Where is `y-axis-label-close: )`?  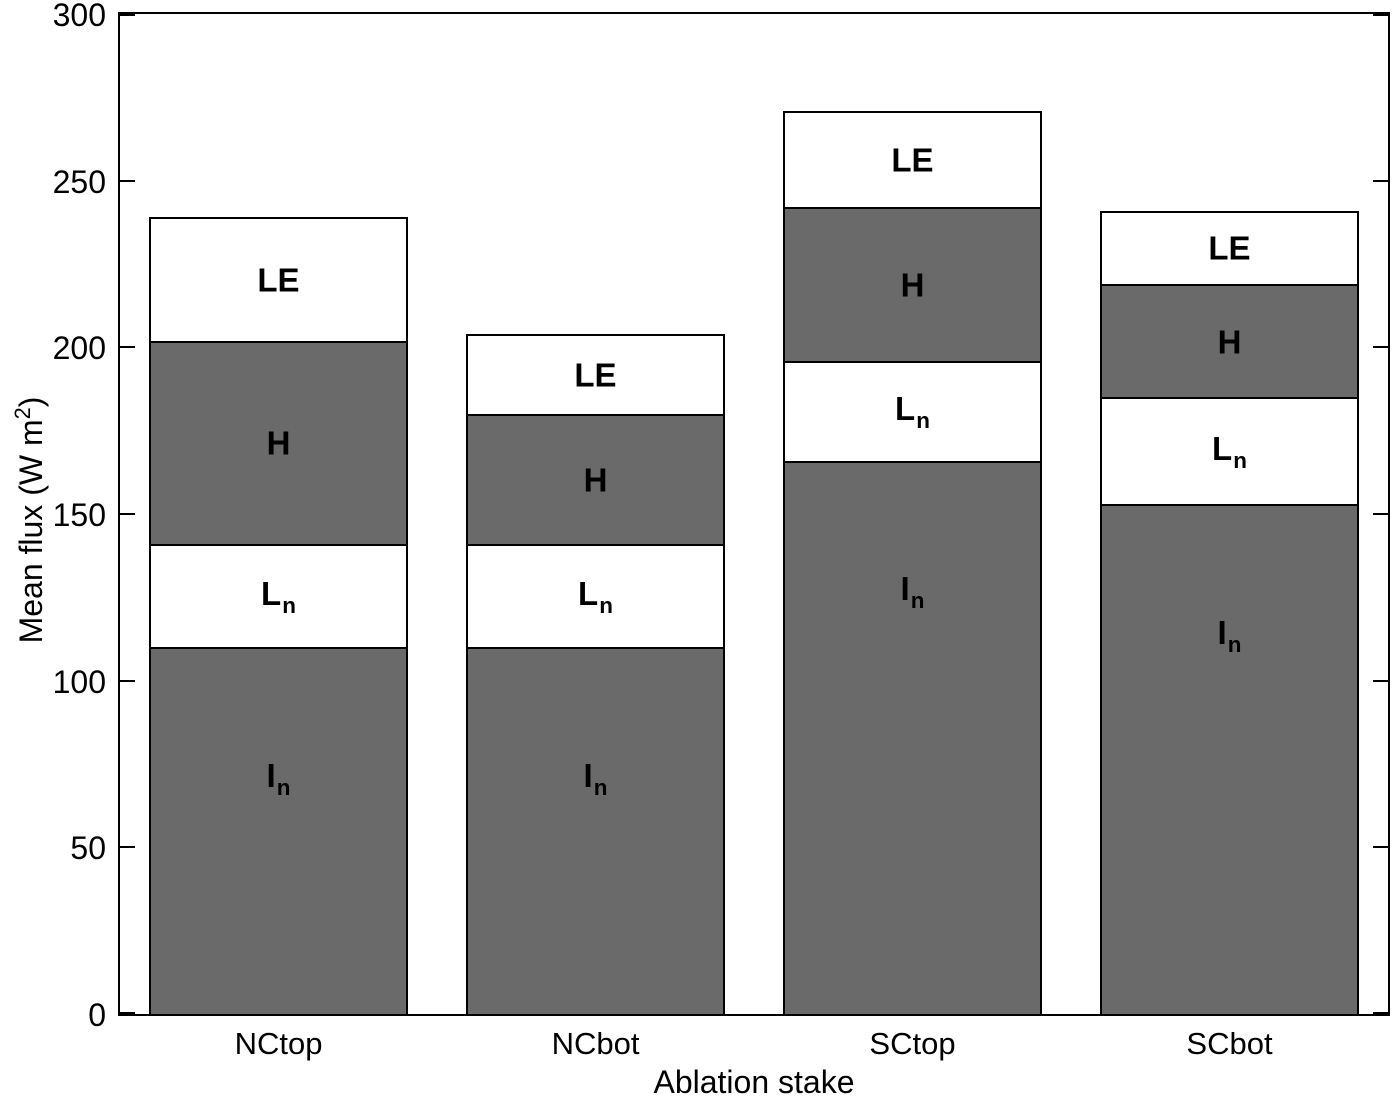
y-axis-label-close: ) is located at coordinates (30, 402).